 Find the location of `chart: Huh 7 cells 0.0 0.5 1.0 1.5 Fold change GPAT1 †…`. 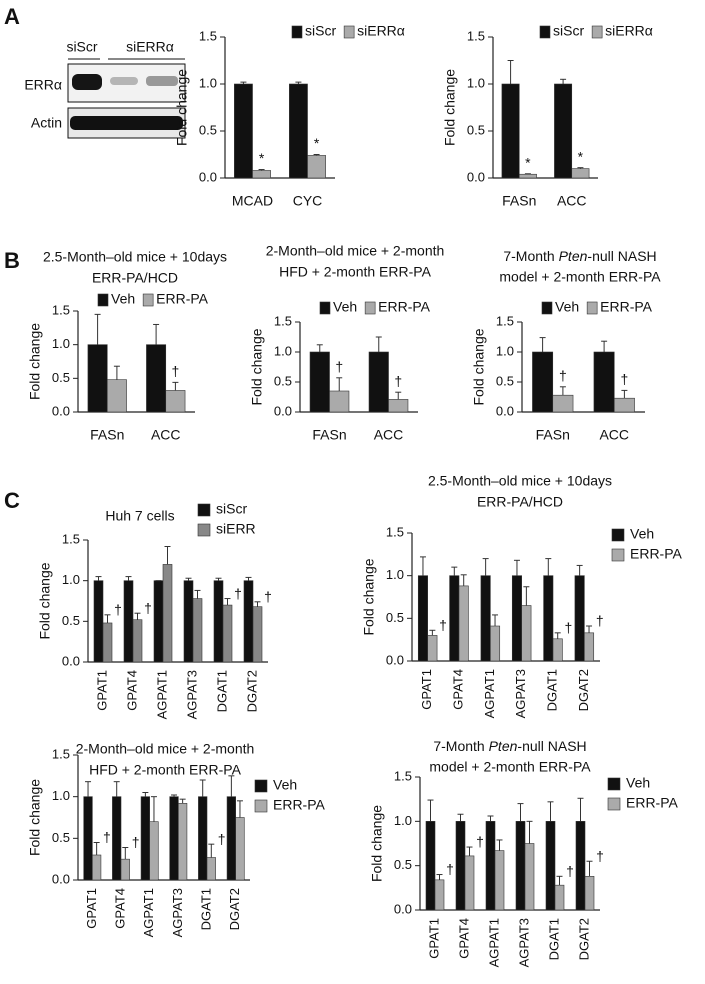

chart: Huh 7 cells 0.0 0.5 1.0 1.5 Fold change GPAT1 †… is located at coordinates (154, 610).